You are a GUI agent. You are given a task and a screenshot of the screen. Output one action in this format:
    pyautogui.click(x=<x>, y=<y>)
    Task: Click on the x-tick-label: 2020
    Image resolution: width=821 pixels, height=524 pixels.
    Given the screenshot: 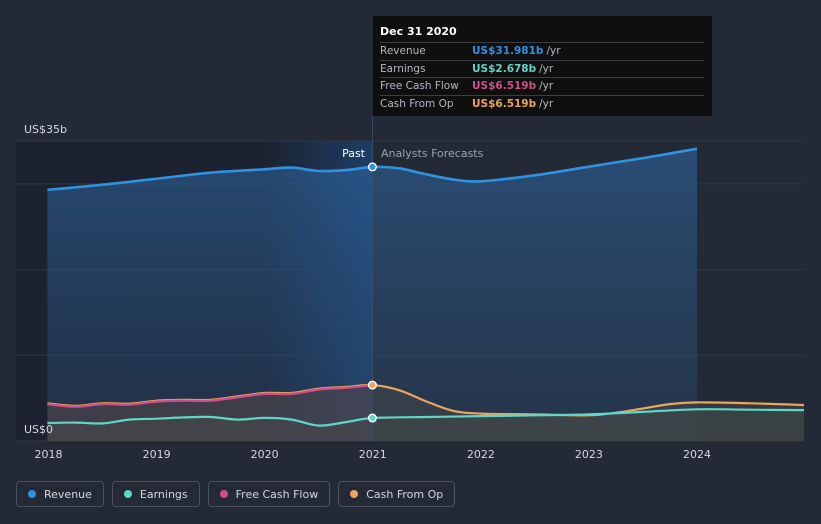 What is the action you would take?
    pyautogui.click(x=265, y=454)
    